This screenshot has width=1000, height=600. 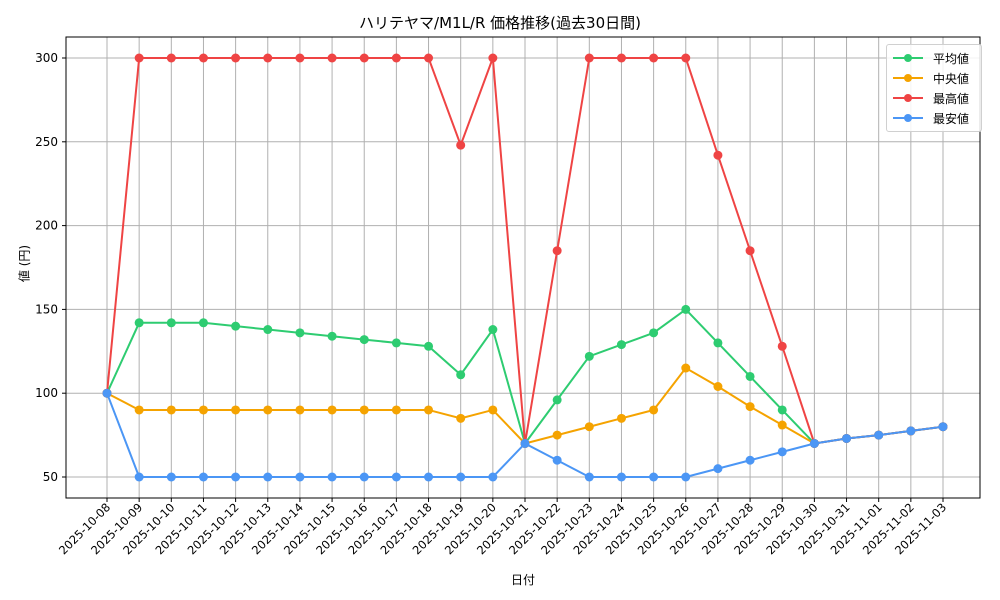 I want to click on chart-title: ハリテヤマ/M1L/R 価格推移(過去30日間), so click(x=500, y=23).